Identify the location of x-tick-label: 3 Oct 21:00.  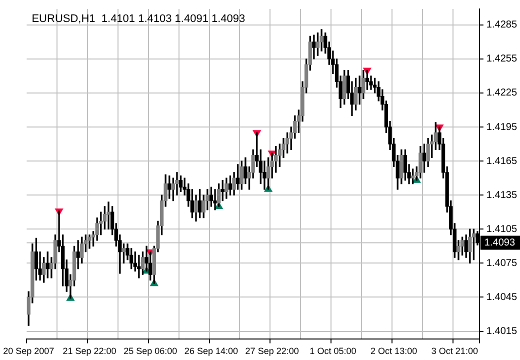
(454, 351).